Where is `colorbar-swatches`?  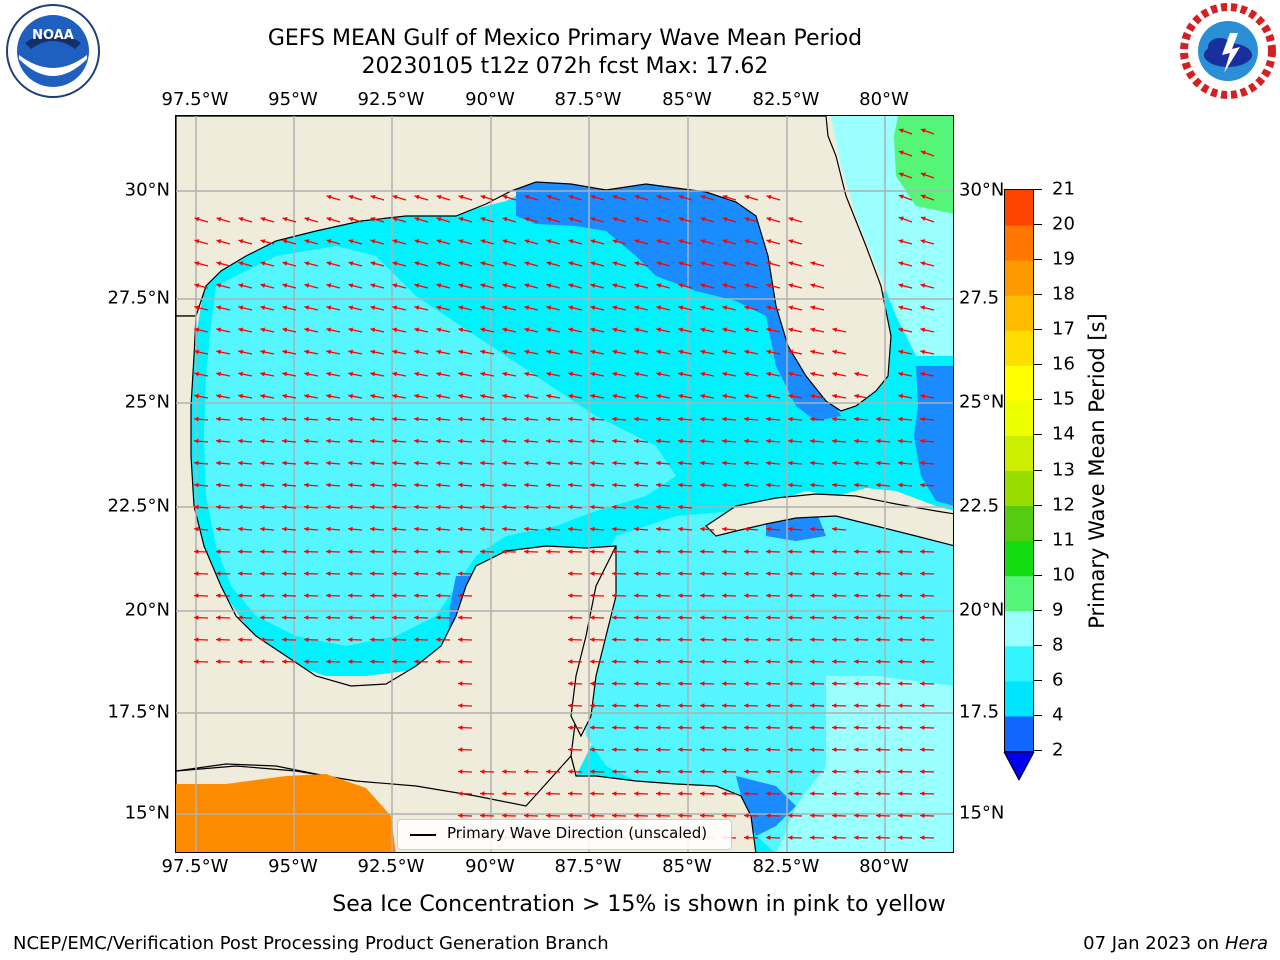 colorbar-swatches is located at coordinates (1019, 471).